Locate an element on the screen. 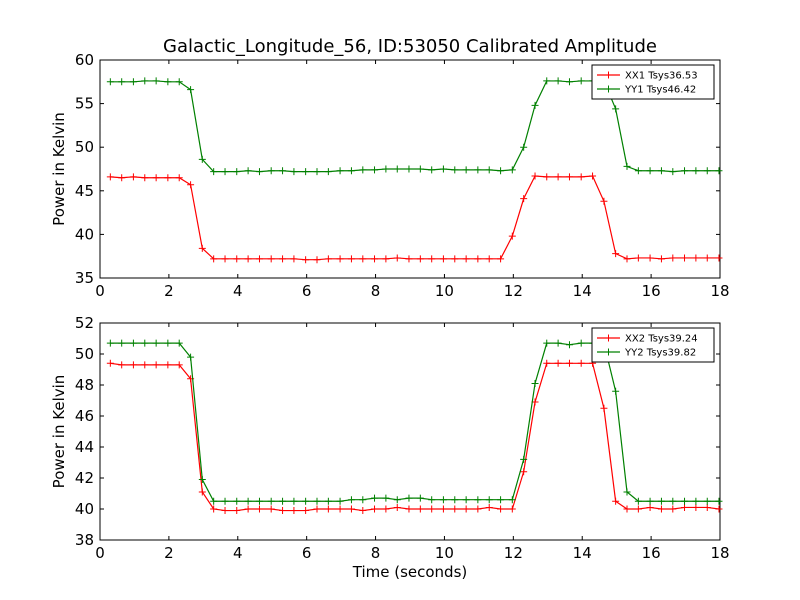 Image resolution: width=800 pixels, height=600 pixels. y-tick-label: 46 is located at coordinates (84, 416).